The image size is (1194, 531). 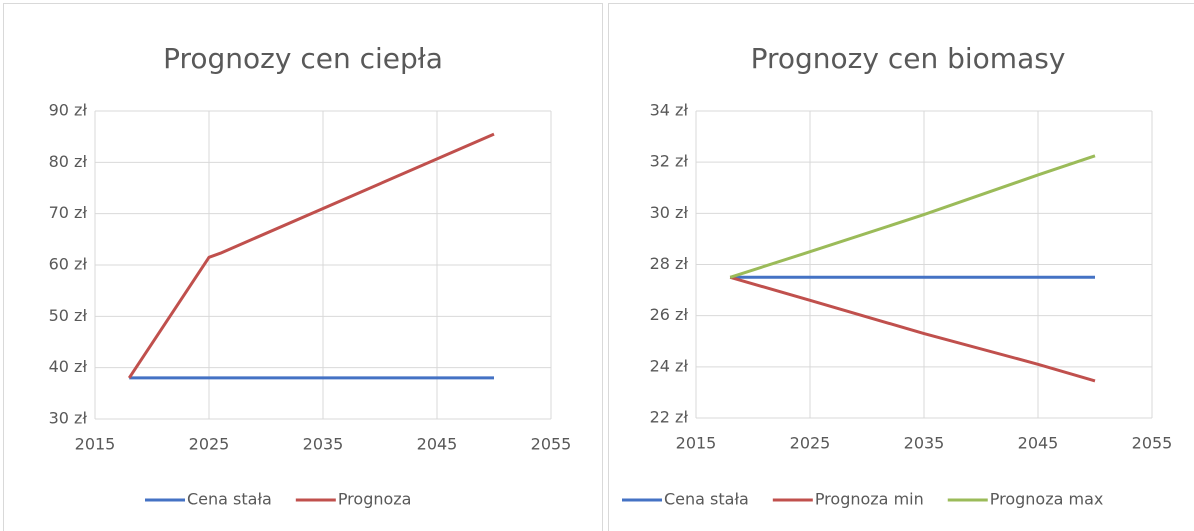 What do you see at coordinates (1047, 499) in the screenshot?
I see `legend-label: Prognoza max` at bounding box center [1047, 499].